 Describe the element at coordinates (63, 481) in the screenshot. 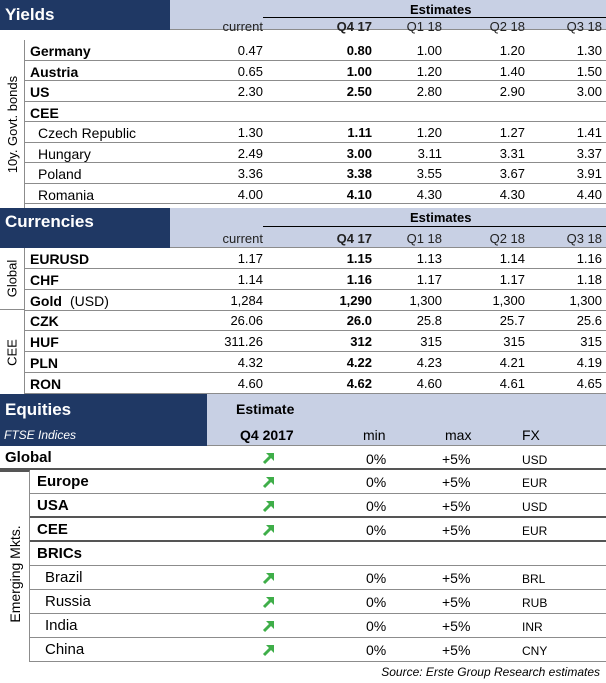

I see `equity-europe-label: Europe` at that location.